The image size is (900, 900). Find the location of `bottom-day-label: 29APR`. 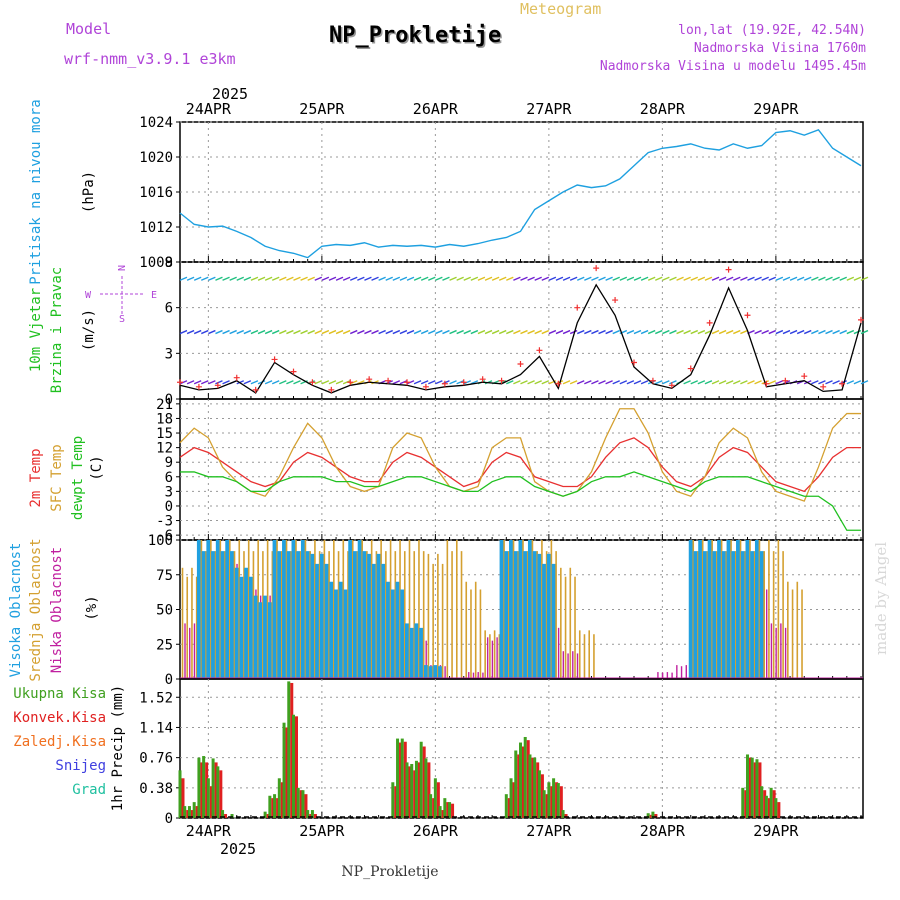

bottom-day-label: 29APR is located at coordinates (776, 831).